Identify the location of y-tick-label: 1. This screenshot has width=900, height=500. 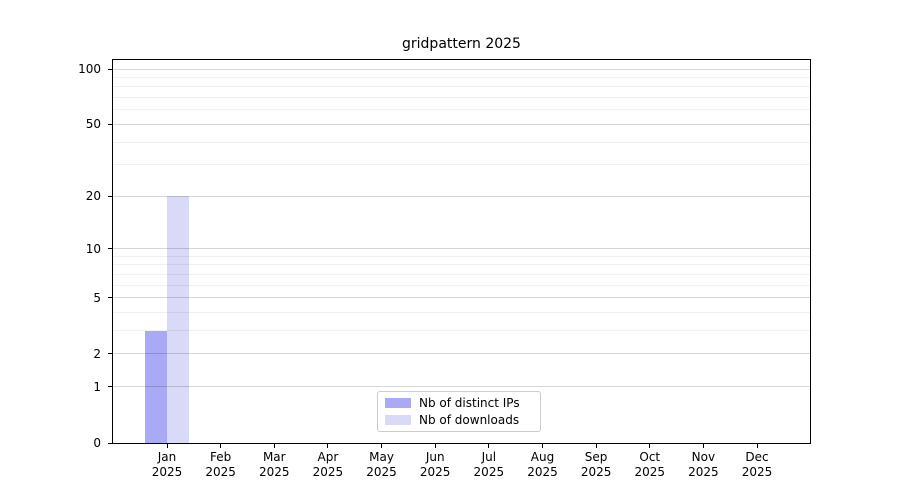
(97, 386).